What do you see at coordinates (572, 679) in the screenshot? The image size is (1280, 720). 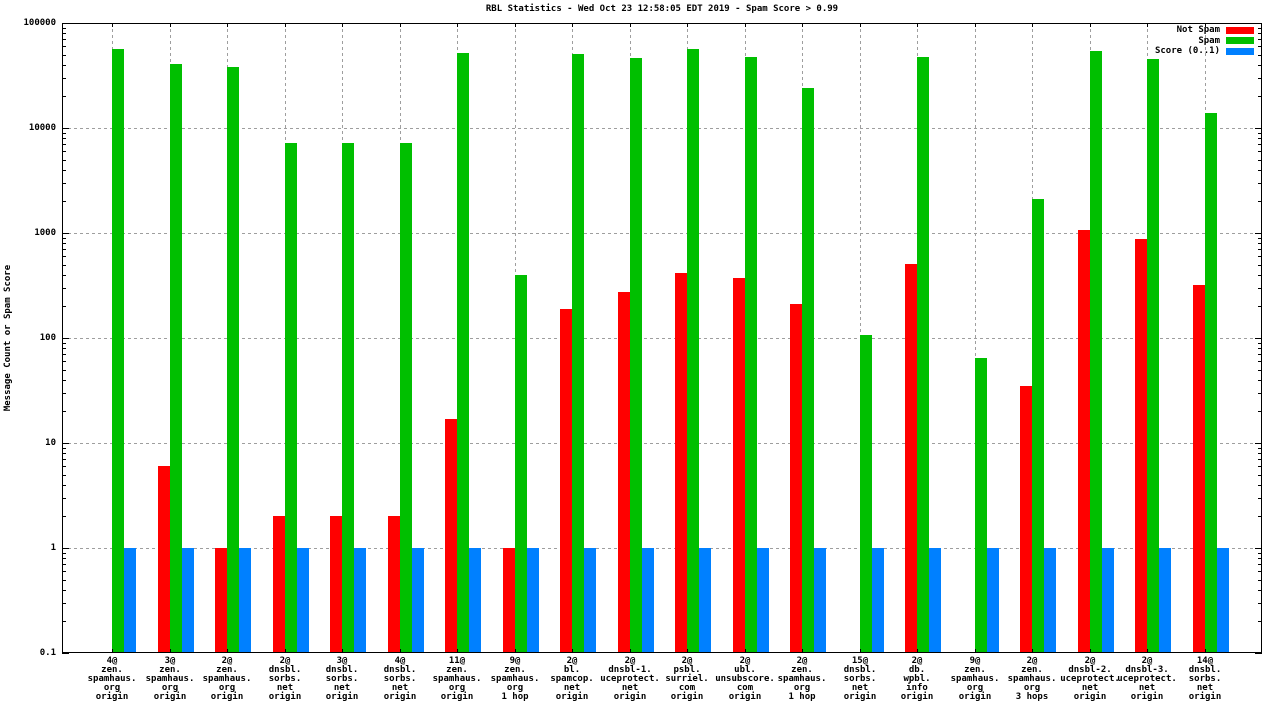 I see `x-tick-label-line: spamcop.` at bounding box center [572, 679].